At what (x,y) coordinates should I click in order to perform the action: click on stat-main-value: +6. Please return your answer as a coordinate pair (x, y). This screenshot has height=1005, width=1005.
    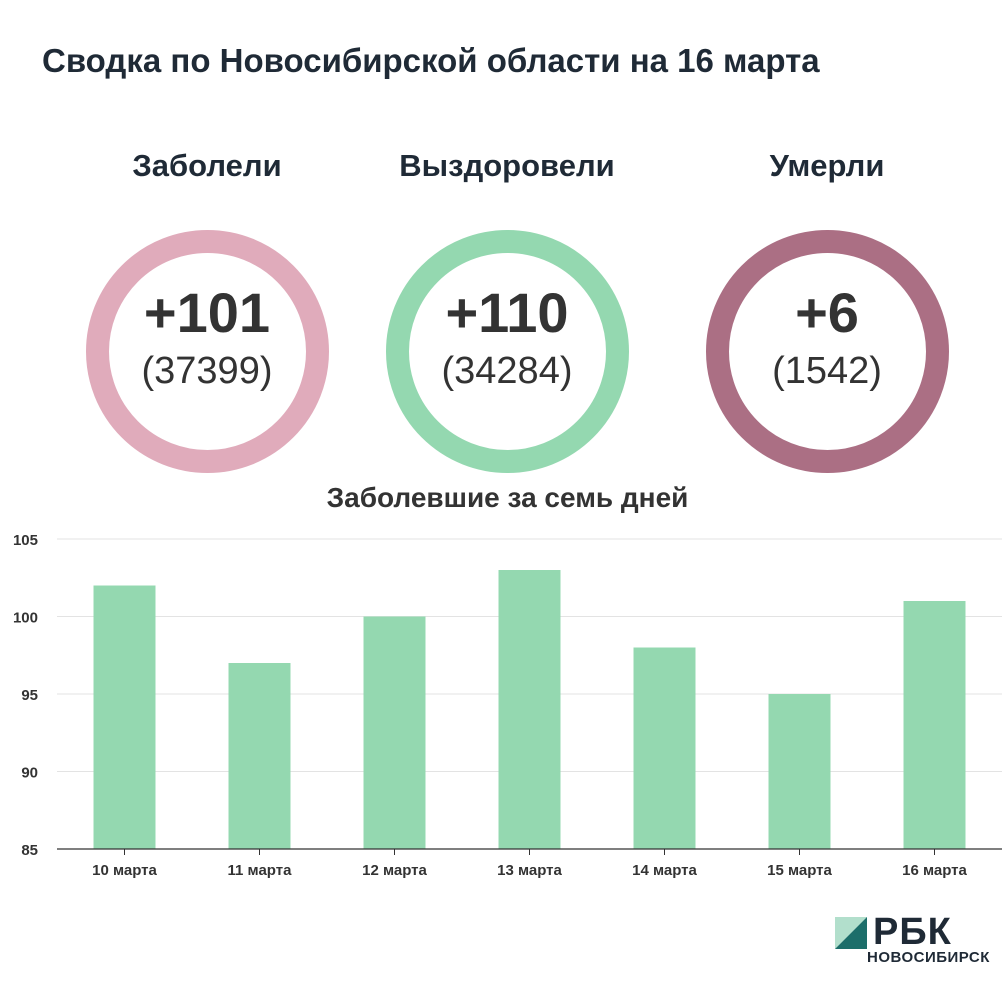
    Looking at the image, I should click on (827, 312).